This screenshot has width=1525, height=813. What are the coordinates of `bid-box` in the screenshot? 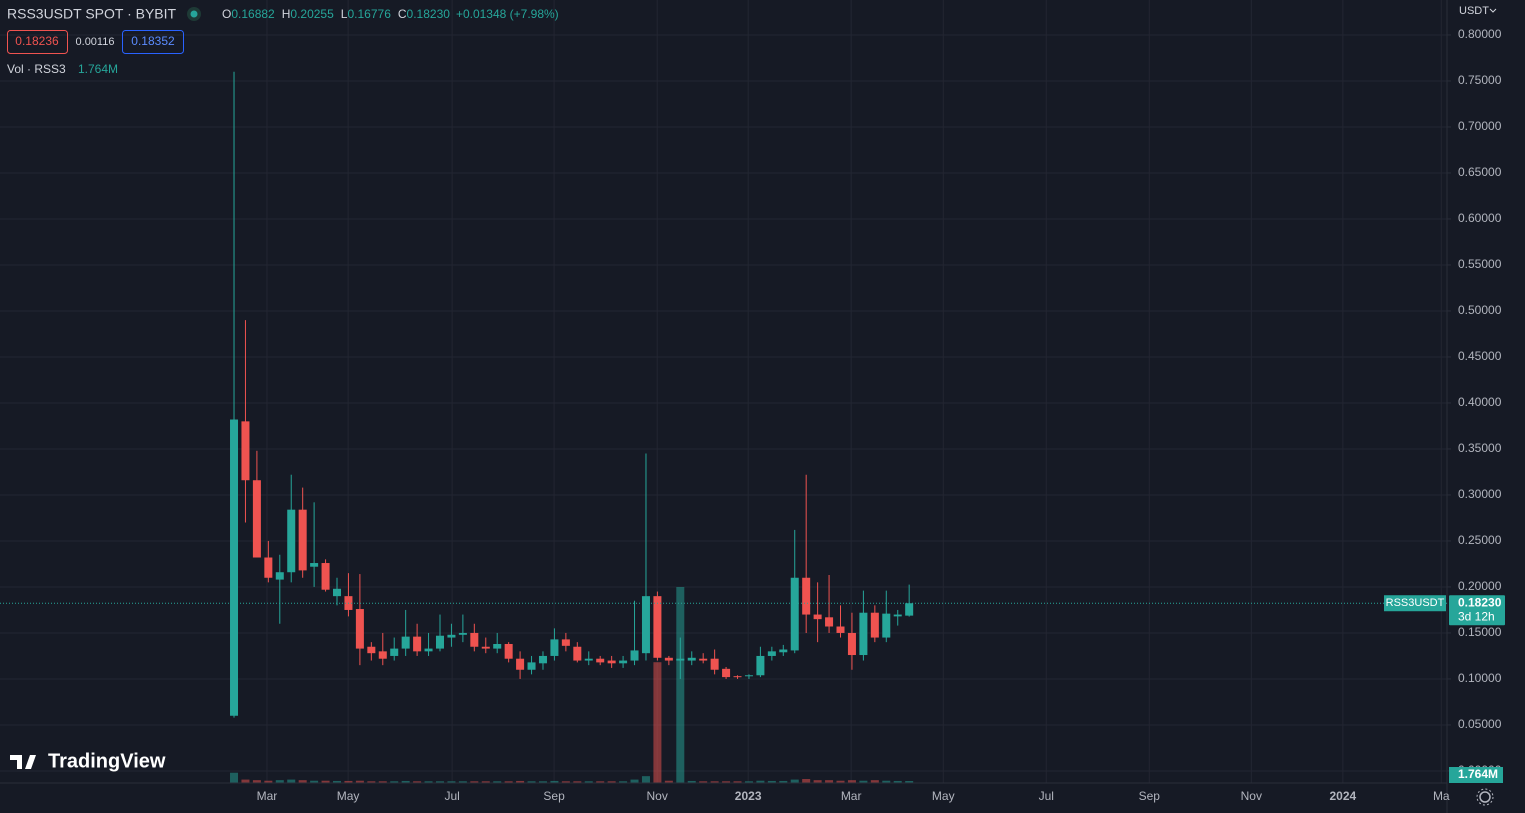 It's located at (37, 42).